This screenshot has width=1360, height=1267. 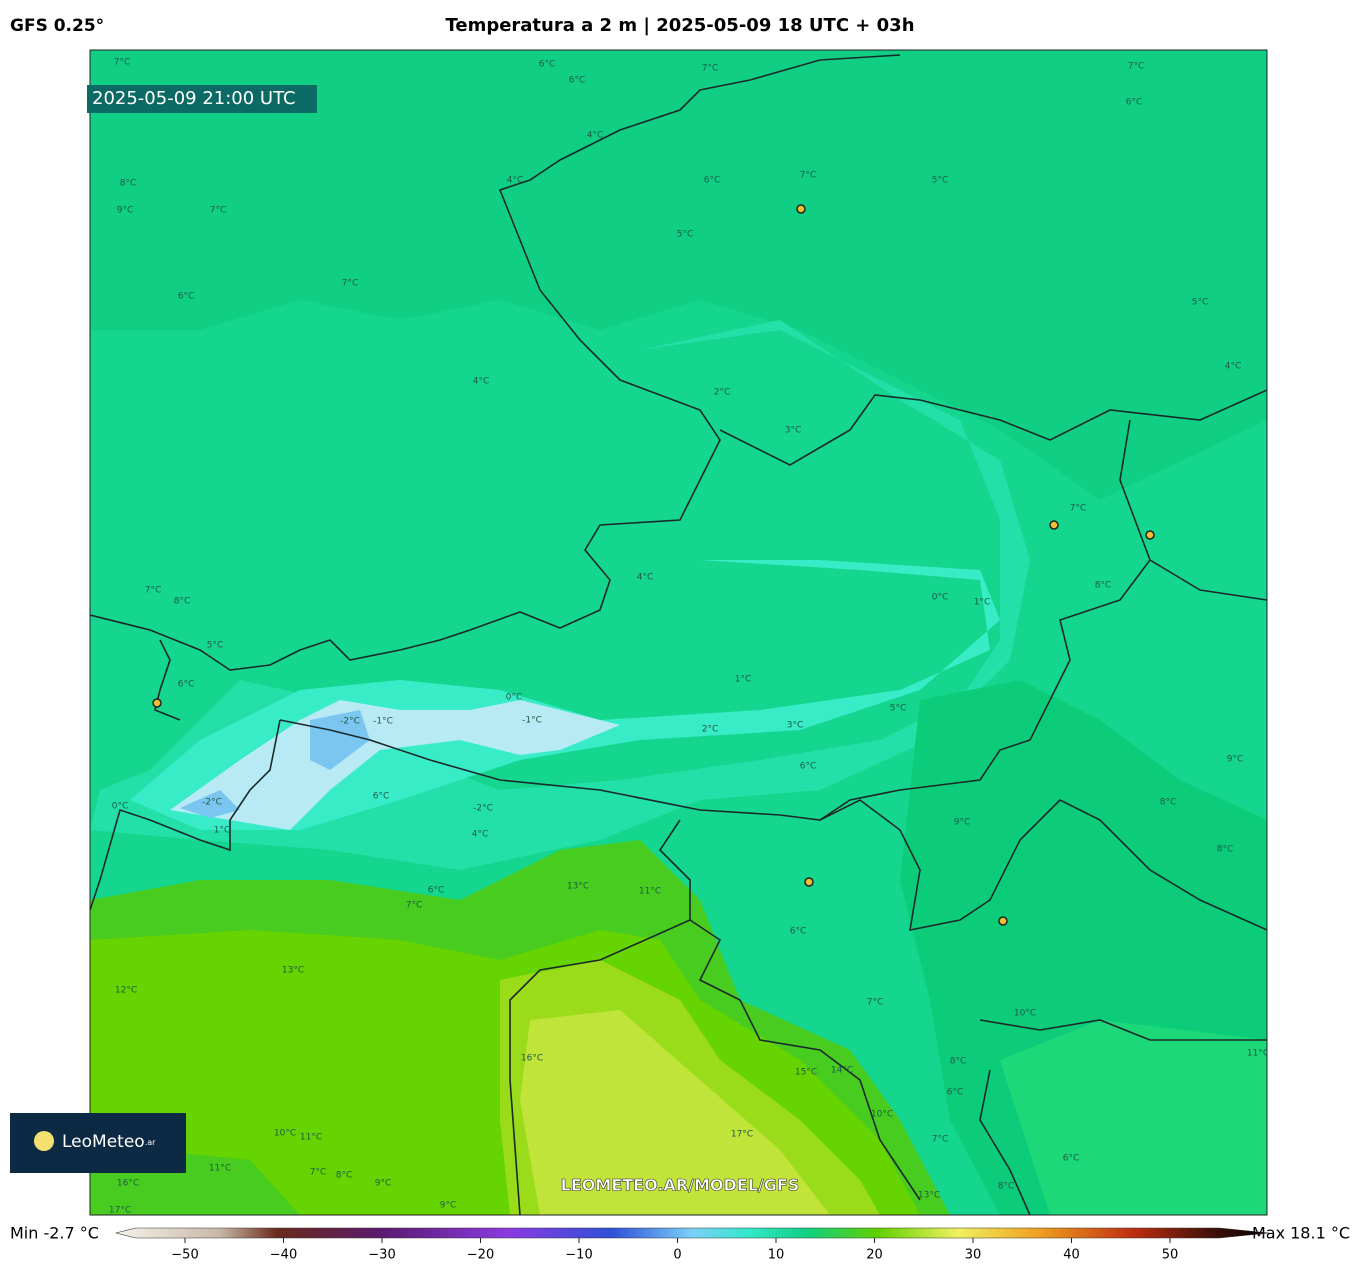 I want to click on colorbar-tick-label: −30, so click(x=381, y=1255).